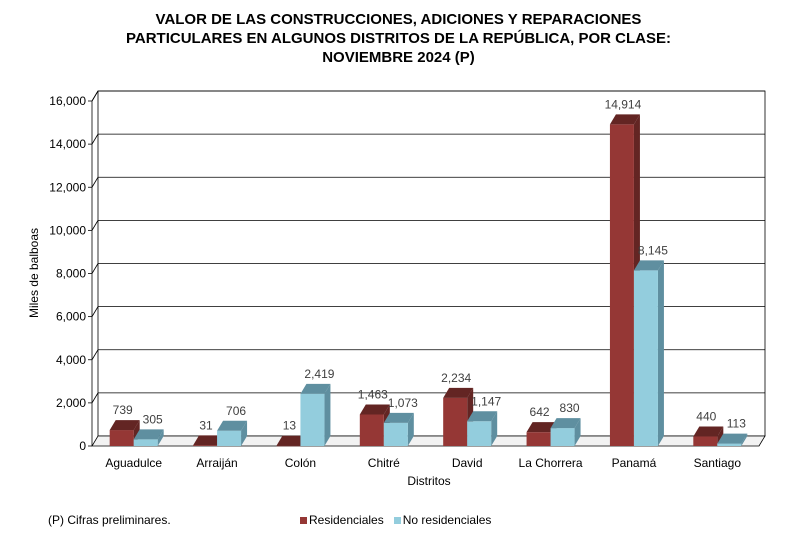 Image resolution: width=797 pixels, height=538 pixels. What do you see at coordinates (447, 520) in the screenshot?
I see `legend-label-no-residenciales: No residenciales` at bounding box center [447, 520].